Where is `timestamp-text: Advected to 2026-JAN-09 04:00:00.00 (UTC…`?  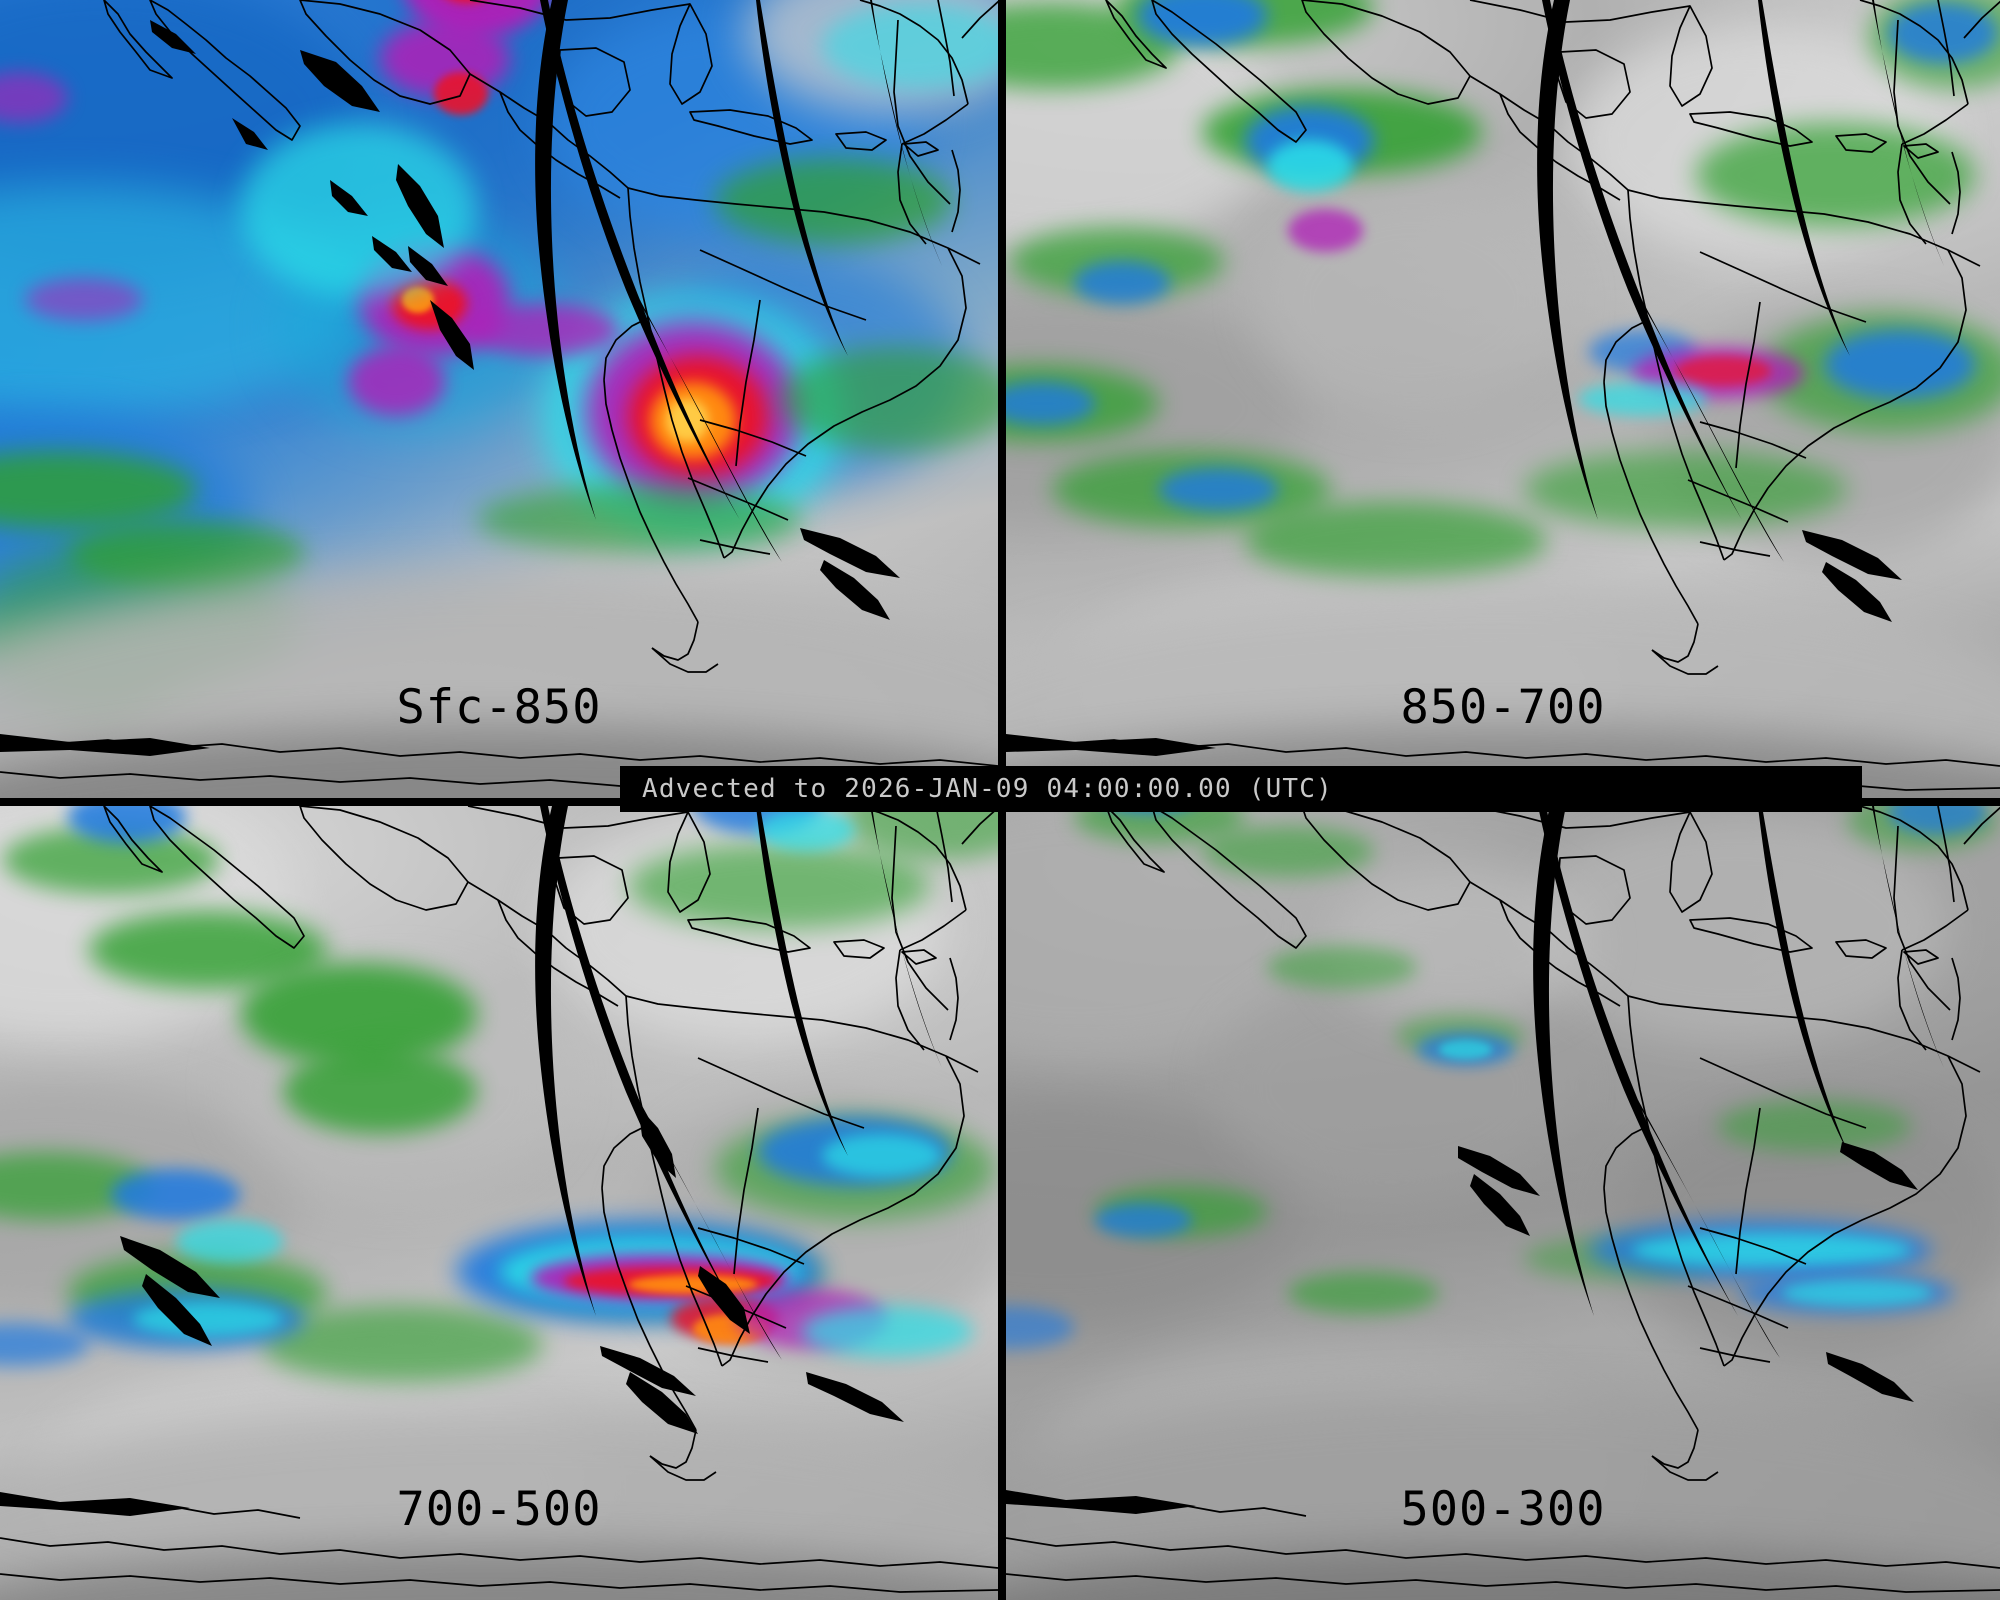 timestamp-text: Advected to 2026-JAN-09 04:00:00.00 (UTC… is located at coordinates (987, 789).